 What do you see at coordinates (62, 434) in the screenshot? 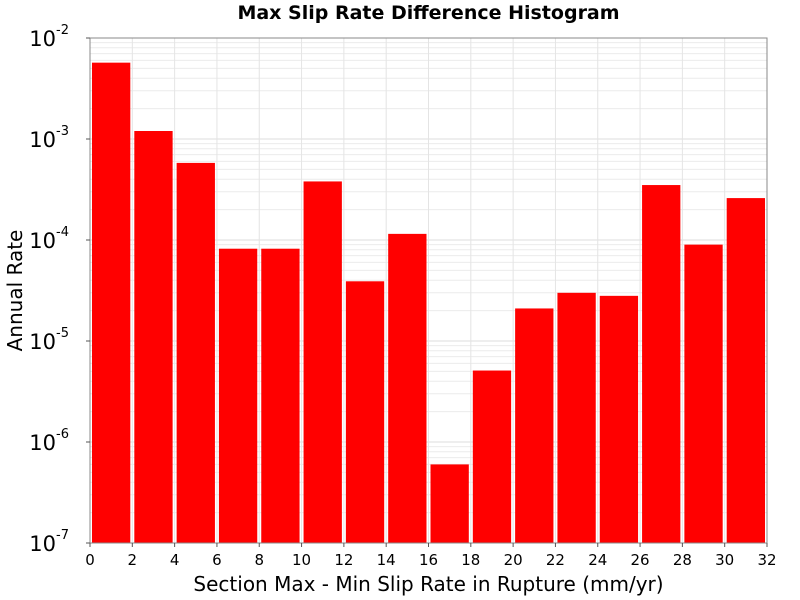
I see `y-tick-label-exponent: -6` at bounding box center [62, 434].